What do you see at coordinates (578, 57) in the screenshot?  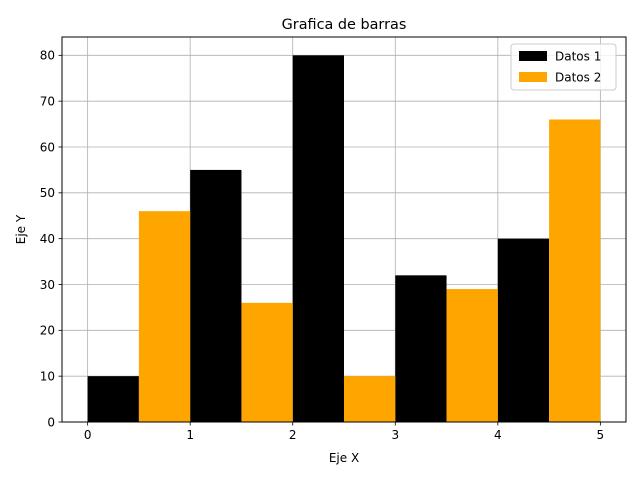 I see `legend-label: Datos 1` at bounding box center [578, 57].